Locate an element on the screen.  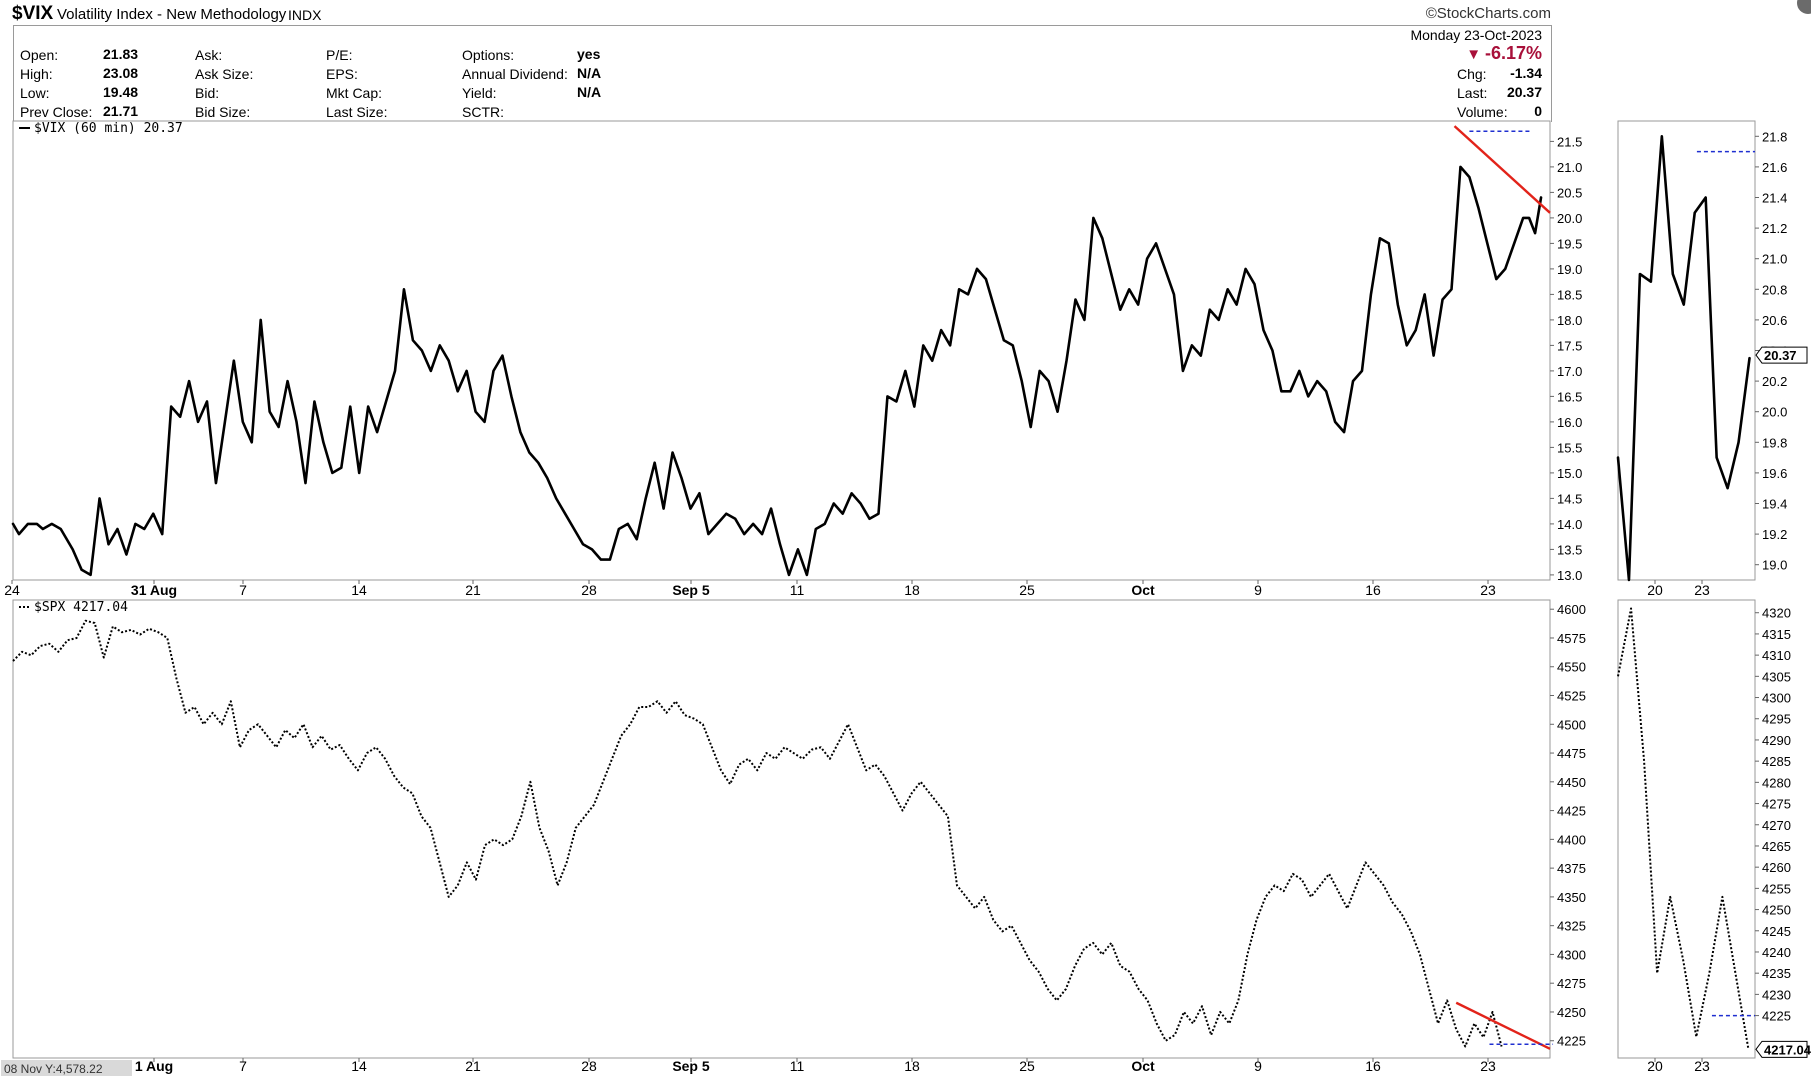
vix-main-y-tick-label: 15.0 is located at coordinates (1569, 473).